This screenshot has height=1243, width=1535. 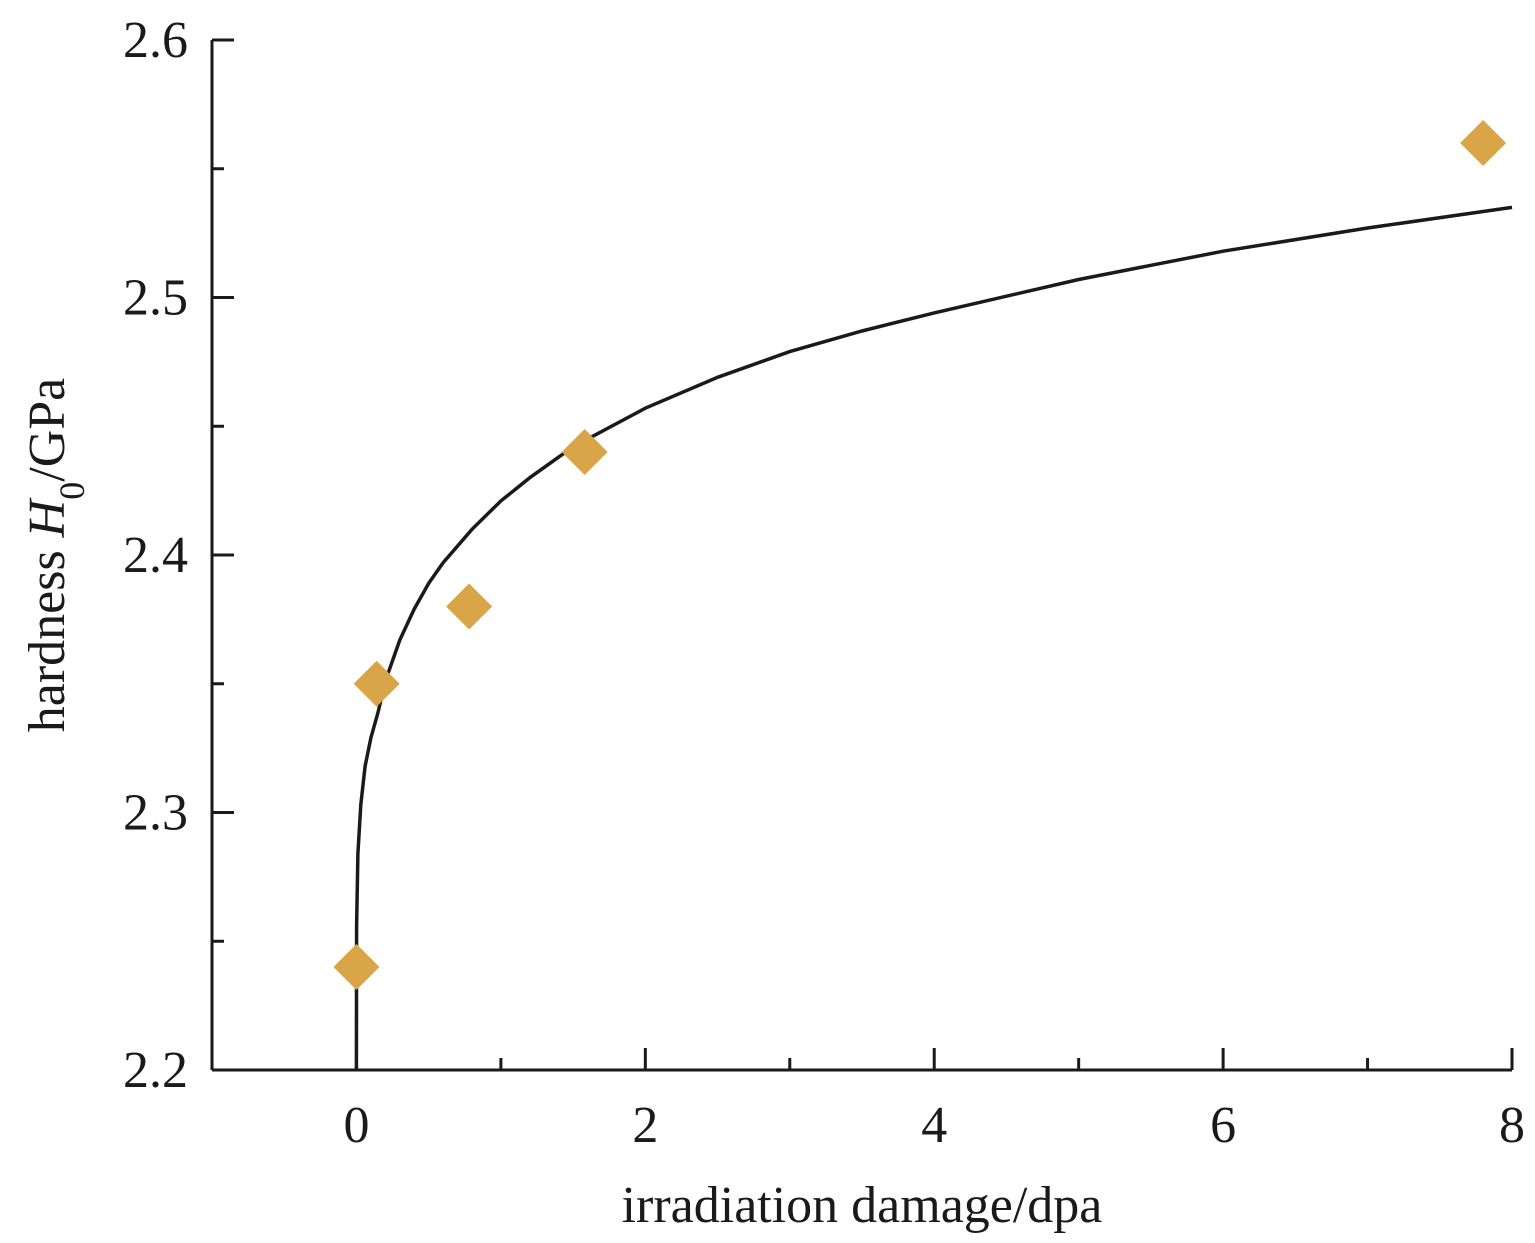 What do you see at coordinates (155, 555) in the screenshot?
I see `y-tick-label: 2.4` at bounding box center [155, 555].